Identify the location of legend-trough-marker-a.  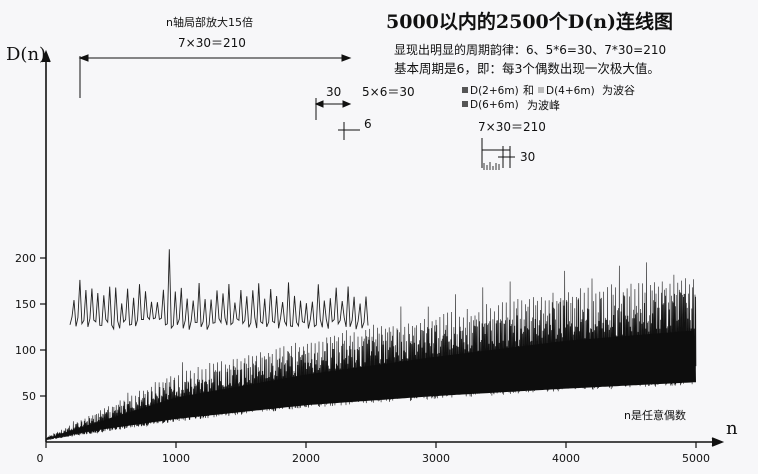
(465, 90).